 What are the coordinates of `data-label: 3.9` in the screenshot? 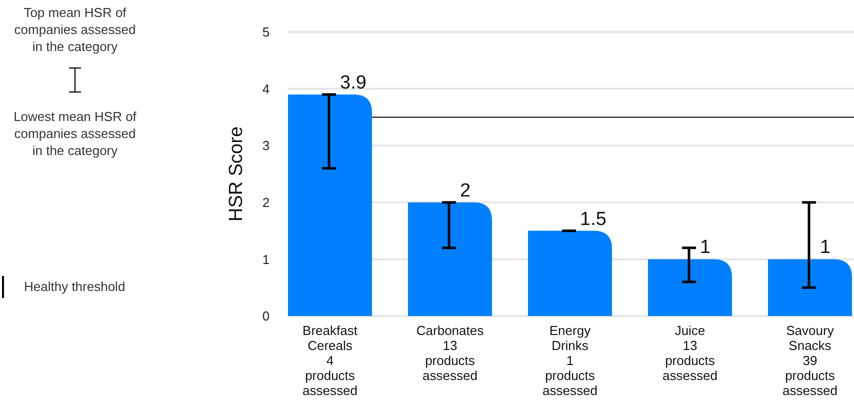 It's located at (353, 83).